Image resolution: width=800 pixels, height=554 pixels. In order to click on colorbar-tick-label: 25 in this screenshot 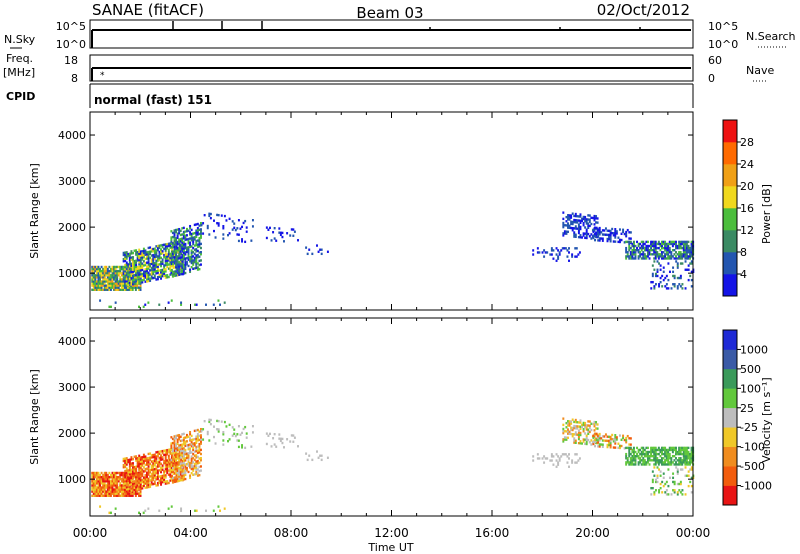, I will do `click(747, 408)`.